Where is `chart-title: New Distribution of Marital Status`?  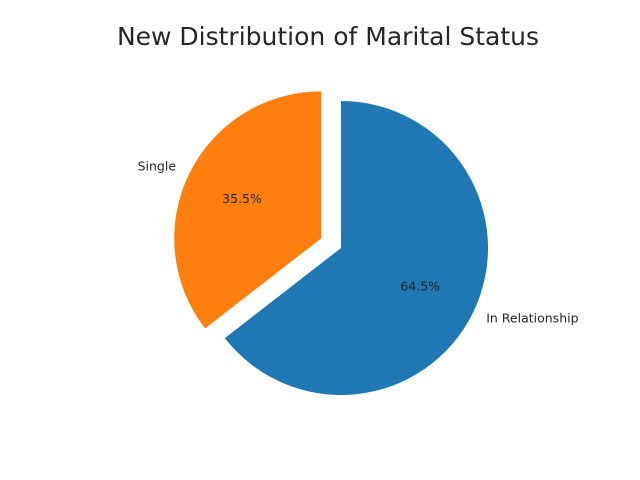
chart-title: New Distribution of Marital Status is located at coordinates (328, 36).